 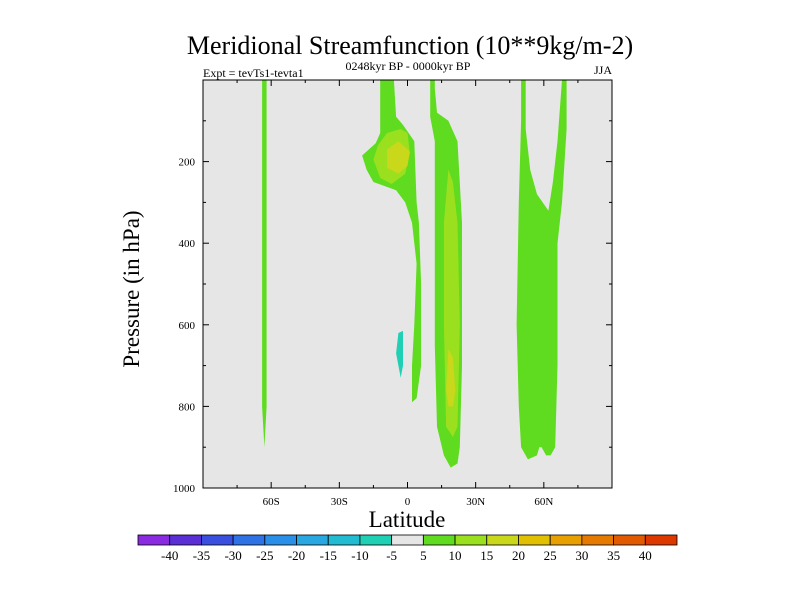 What do you see at coordinates (486, 555) in the screenshot?
I see `colorbar-label: 15` at bounding box center [486, 555].